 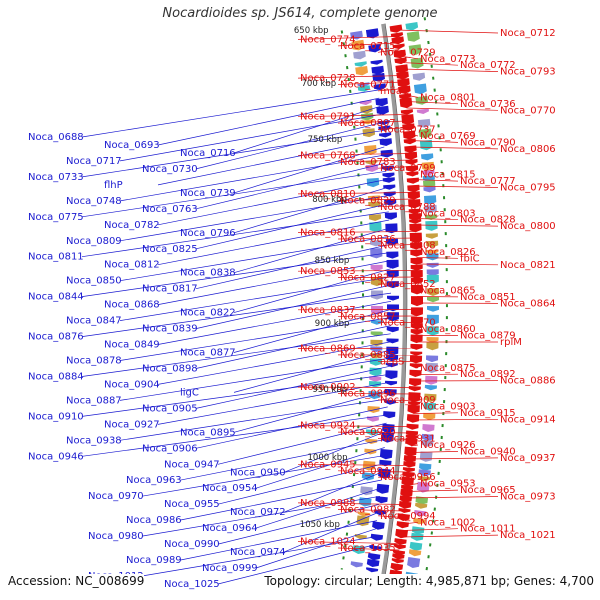 What do you see at coordinates (528, 265) in the screenshot?
I see `gene-label-right: Noca_0821` at bounding box center [528, 265].